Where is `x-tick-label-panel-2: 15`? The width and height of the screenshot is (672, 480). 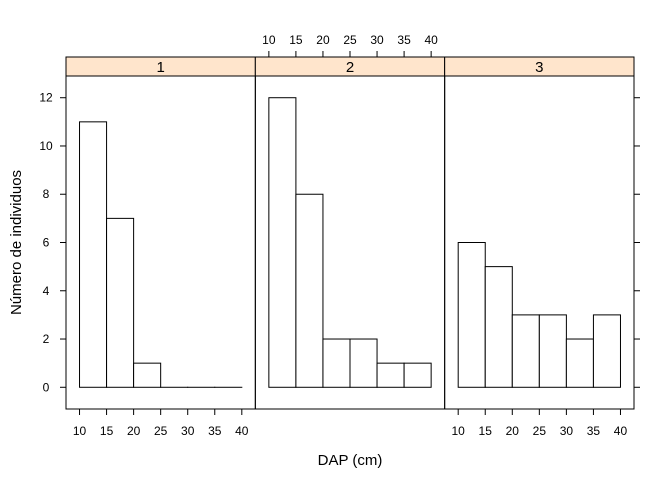
x-tick-label-panel-2: 15 is located at coordinates (296, 40).